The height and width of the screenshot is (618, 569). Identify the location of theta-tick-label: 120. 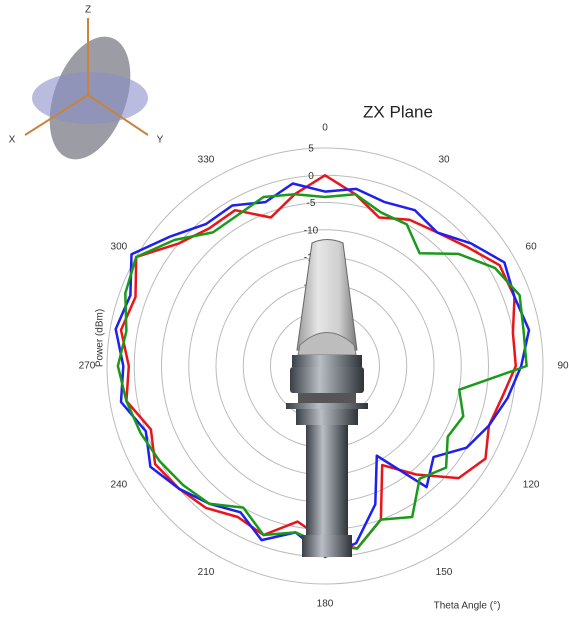
(531, 485).